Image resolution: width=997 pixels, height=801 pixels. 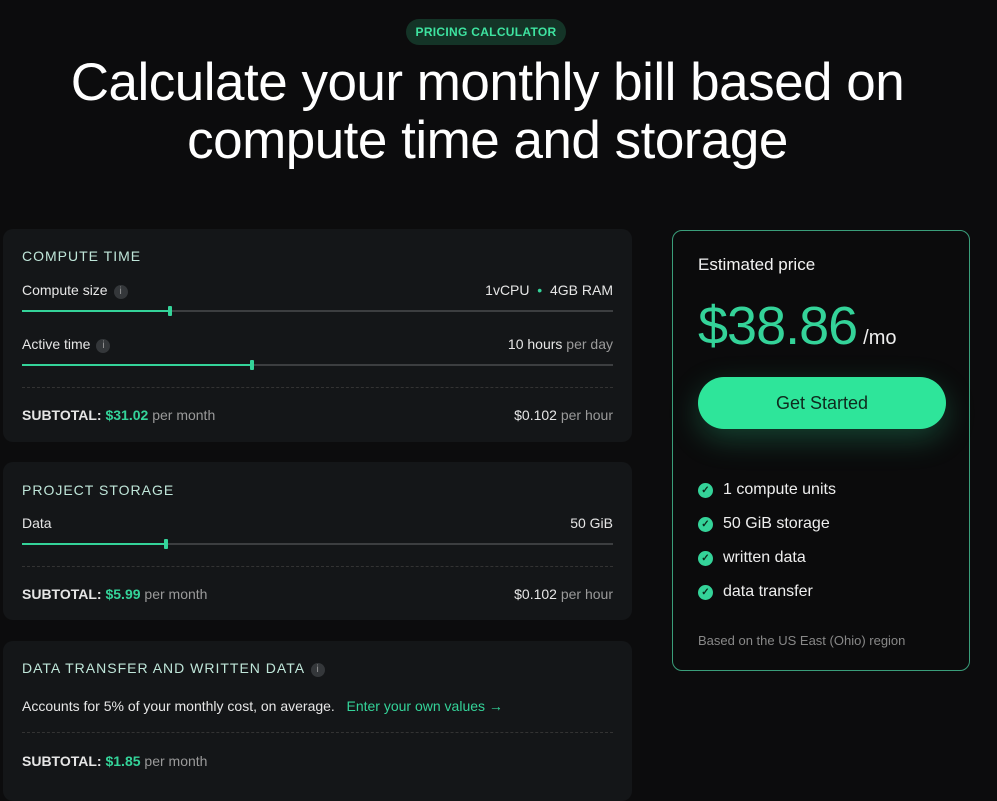 What do you see at coordinates (98, 490) in the screenshot?
I see `project-storage-title: PROJECT STORAGE` at bounding box center [98, 490].